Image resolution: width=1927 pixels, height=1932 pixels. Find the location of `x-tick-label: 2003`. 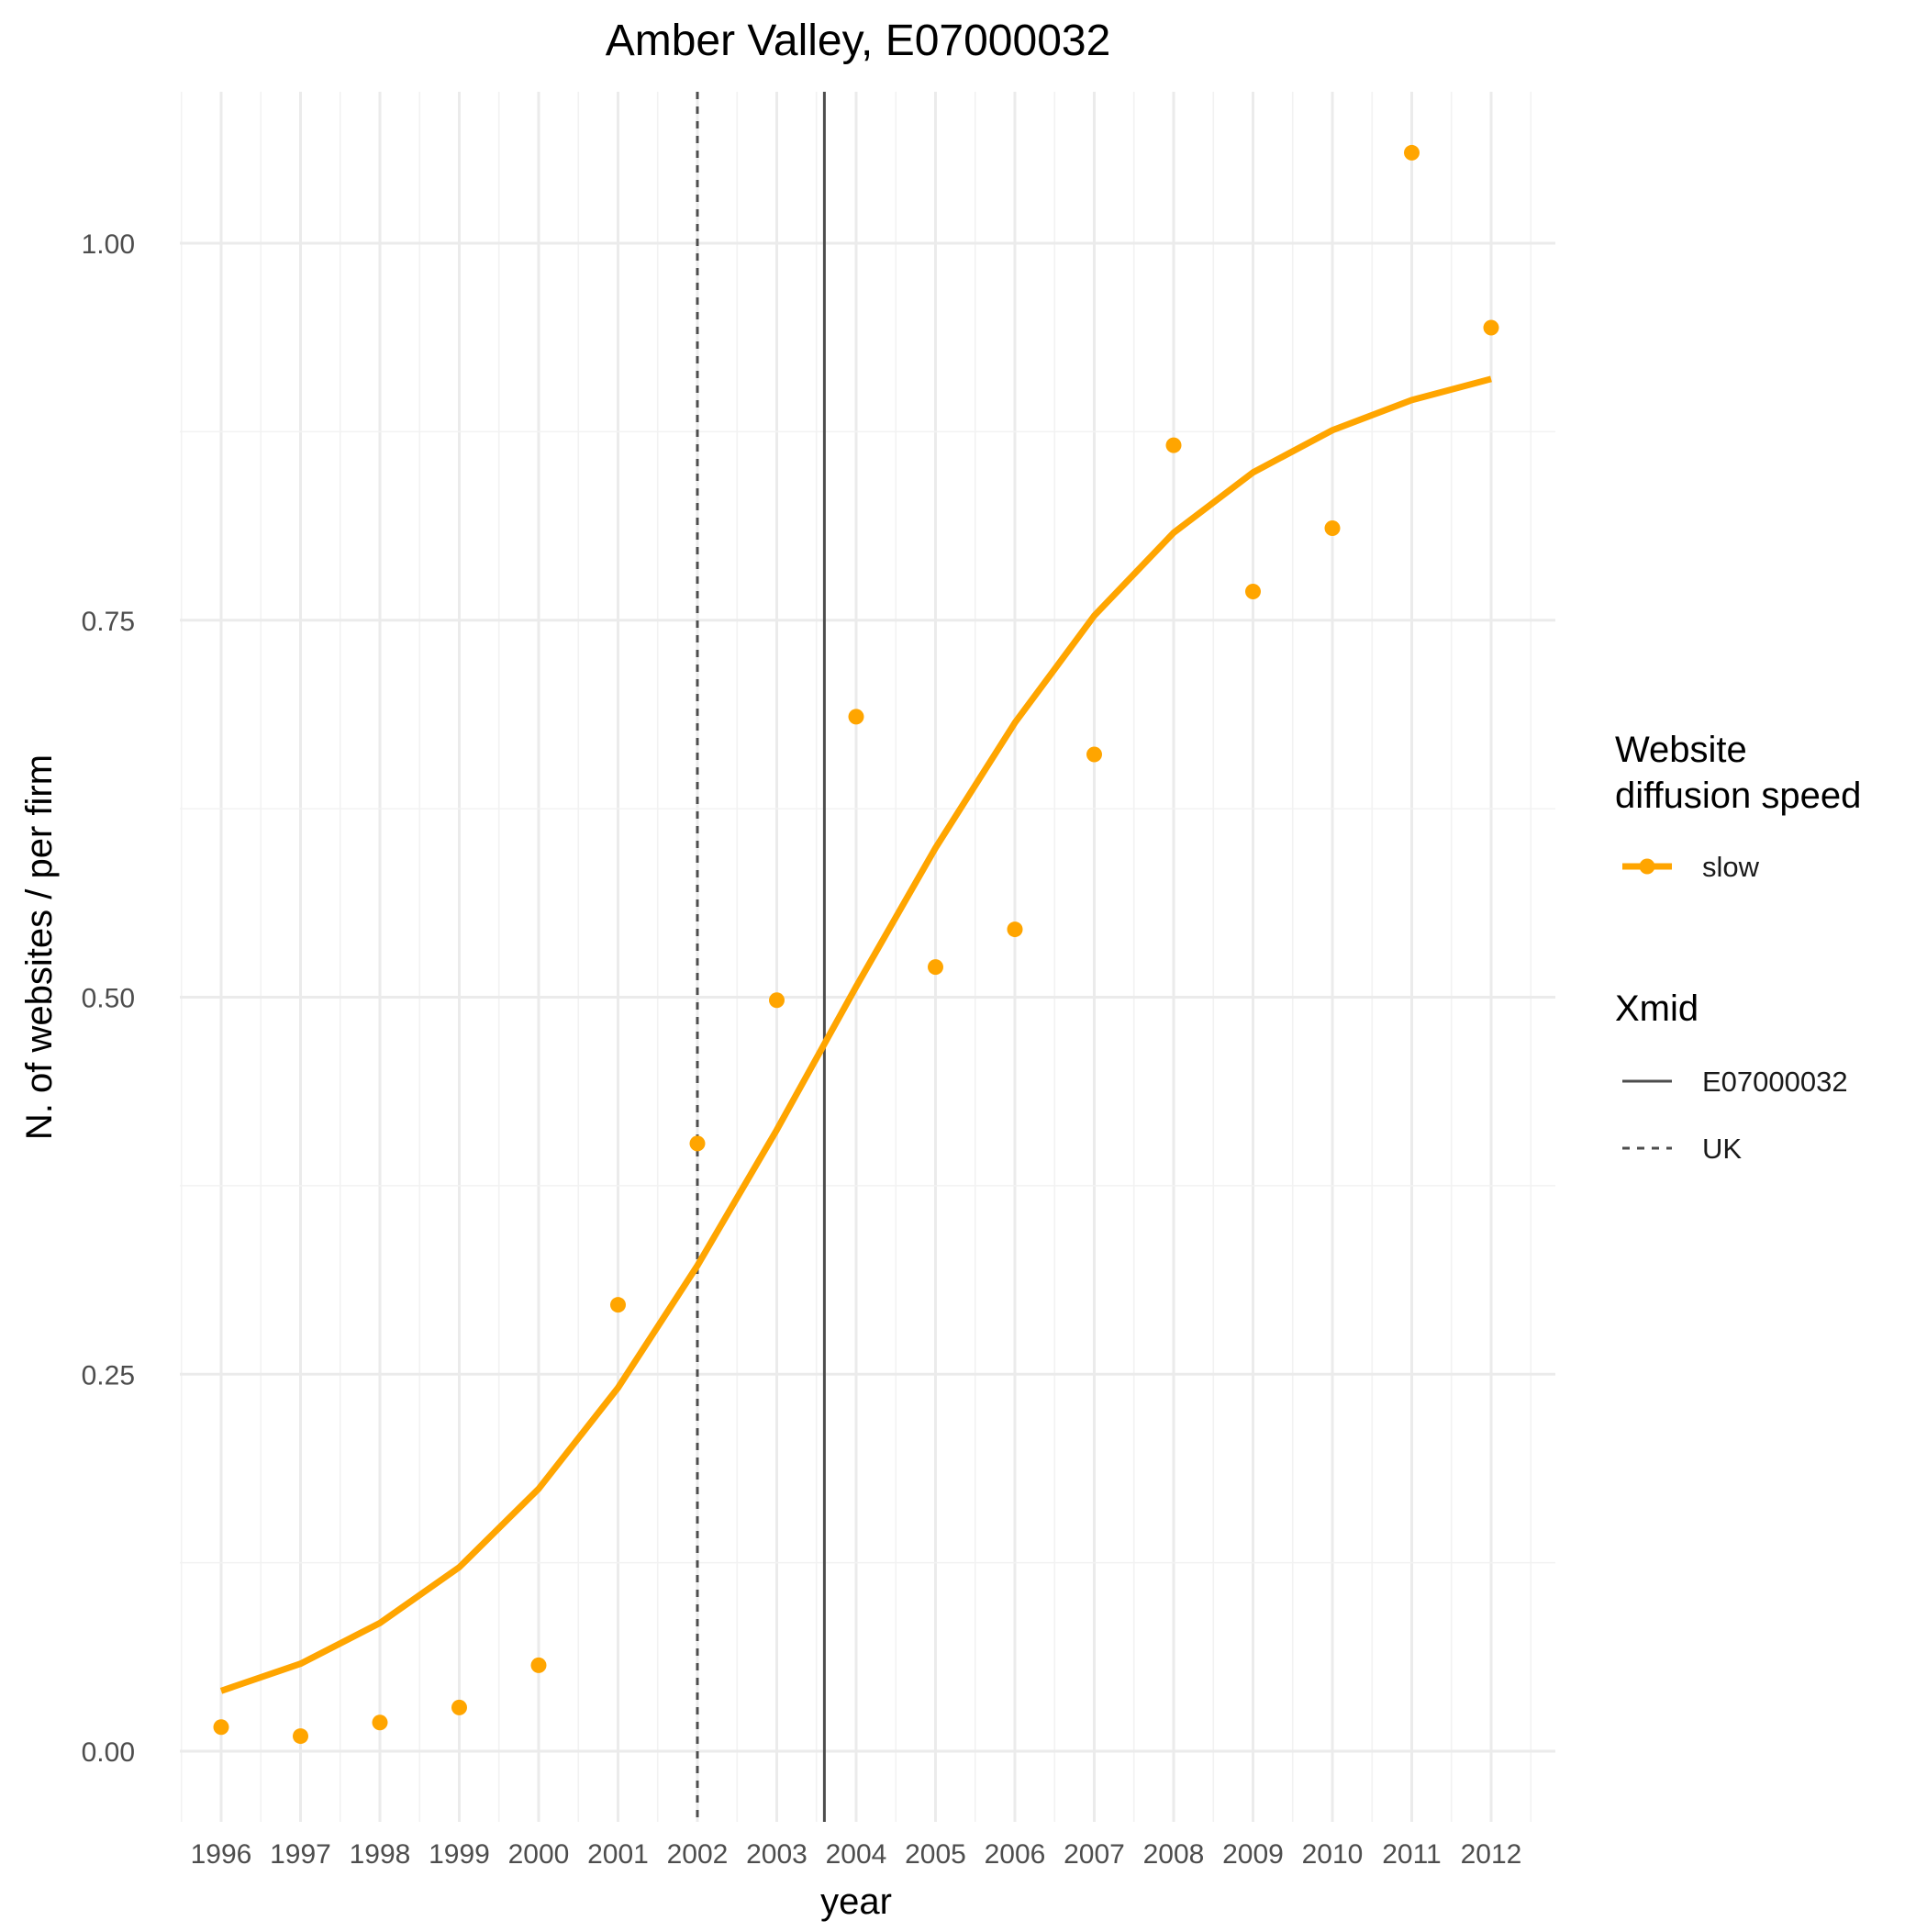

x-tick-label: 2003 is located at coordinates (777, 1854).